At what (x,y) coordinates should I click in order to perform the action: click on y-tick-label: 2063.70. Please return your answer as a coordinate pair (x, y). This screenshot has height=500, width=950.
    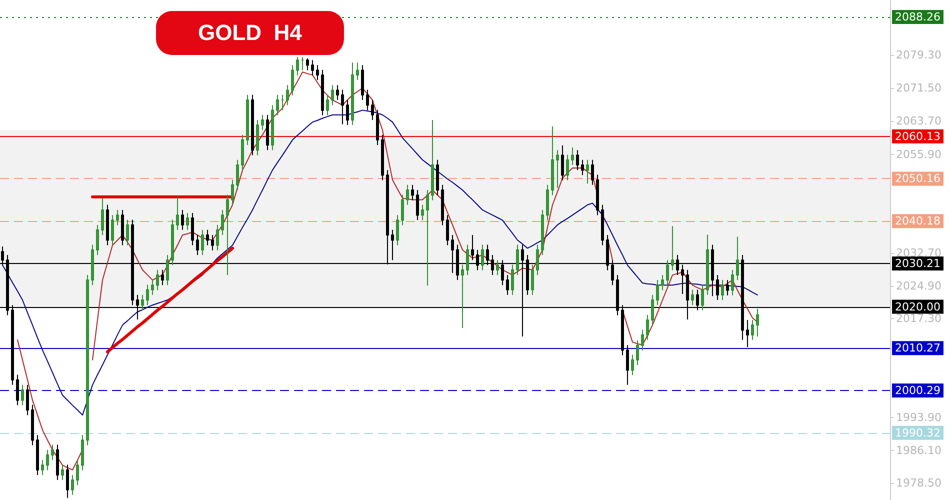
    Looking at the image, I should click on (919, 121).